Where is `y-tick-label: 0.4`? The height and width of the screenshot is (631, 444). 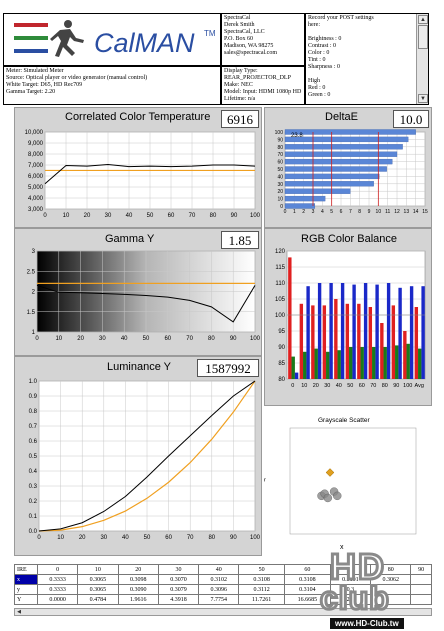 y-tick-label: 0.4 is located at coordinates (33, 472).